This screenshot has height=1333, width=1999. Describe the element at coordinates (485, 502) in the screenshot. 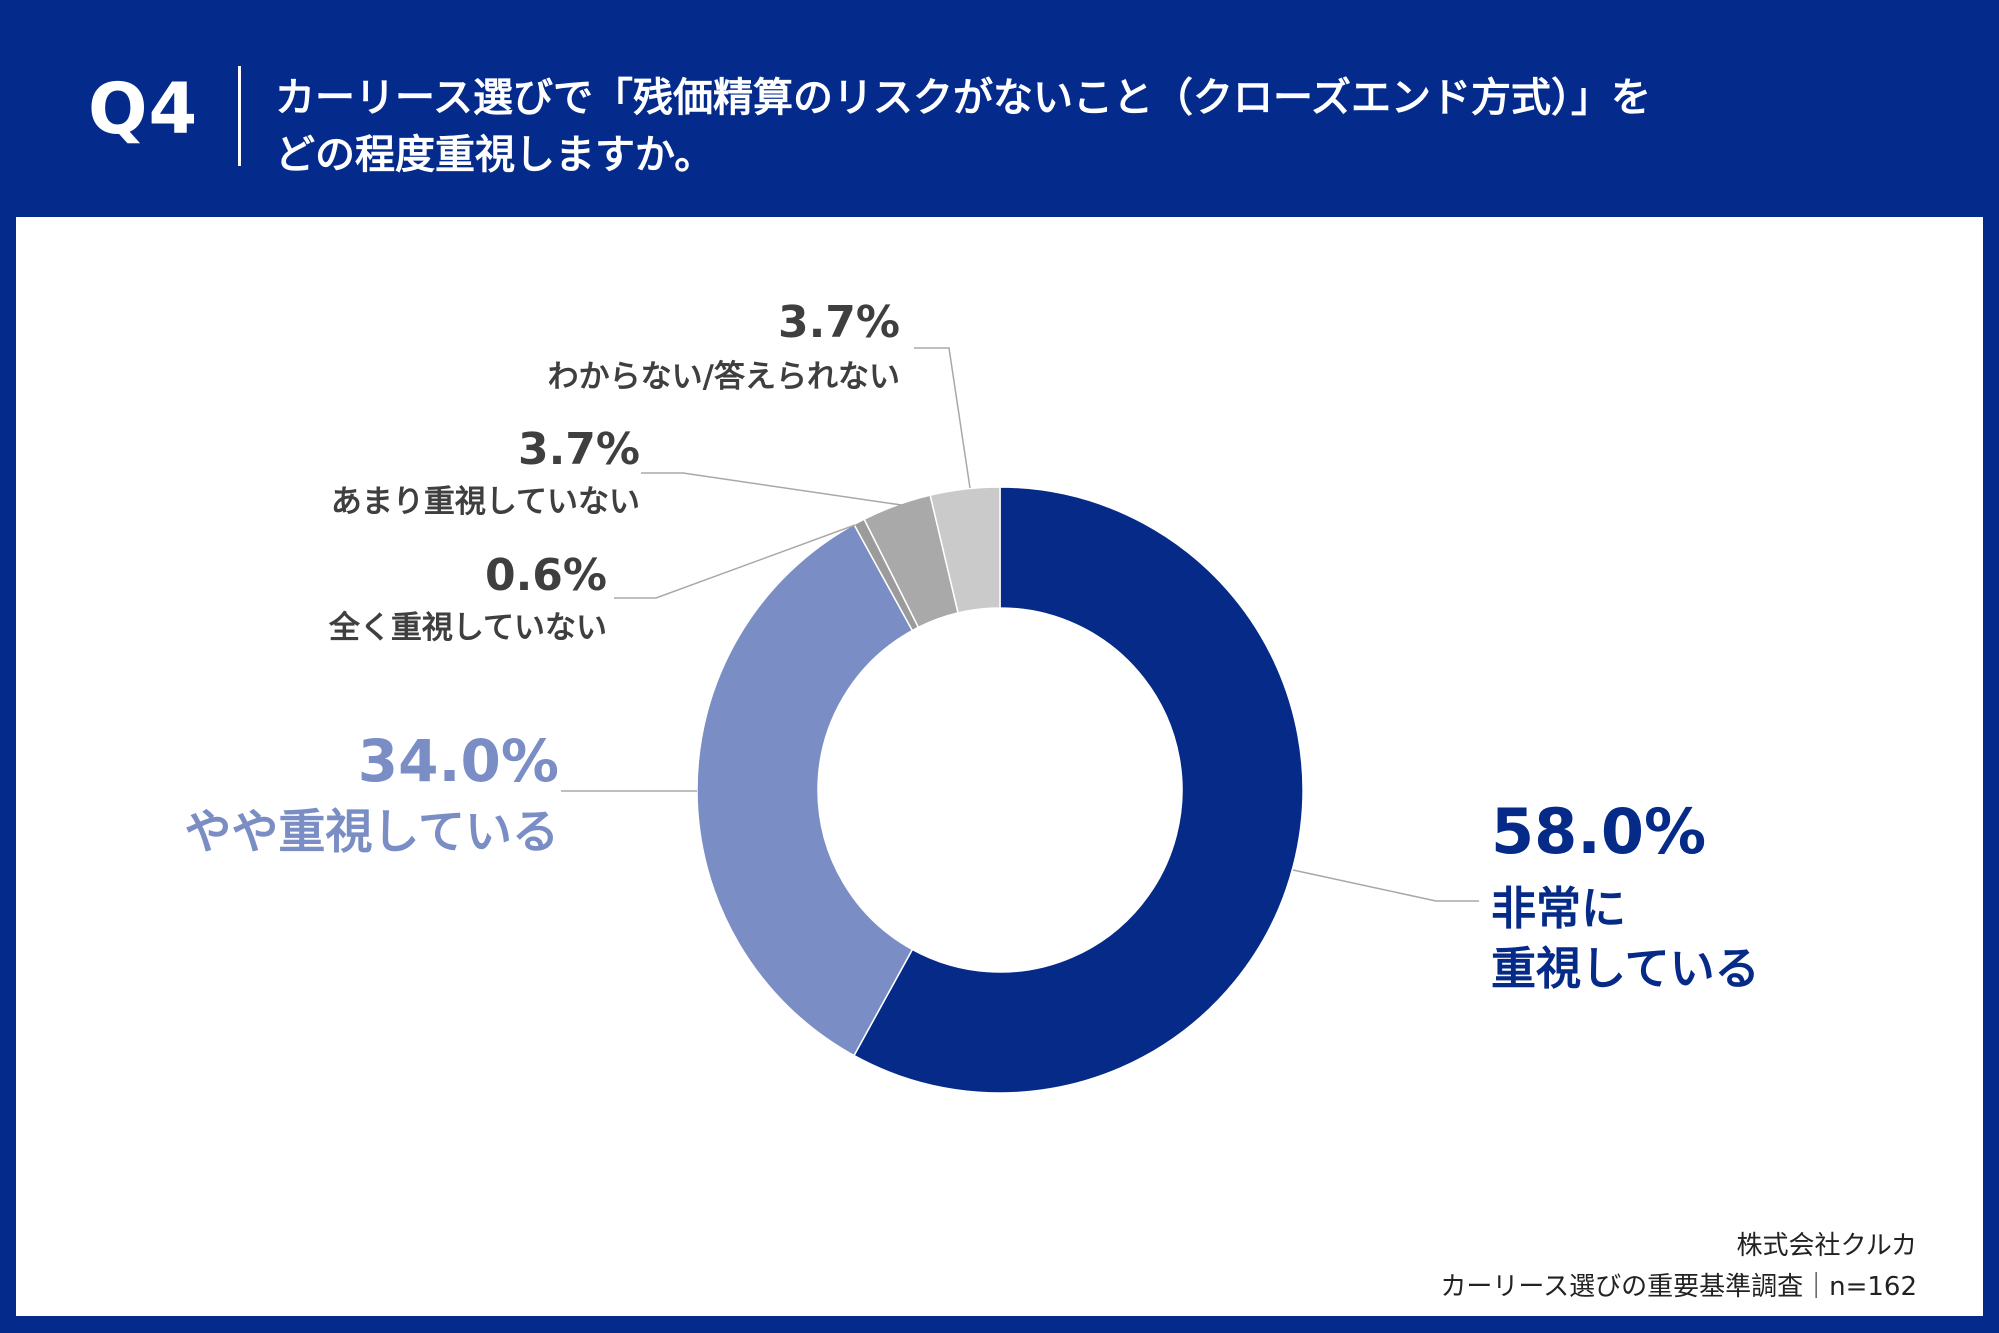

I see `label-not-much-name: あまり重視していない` at that location.